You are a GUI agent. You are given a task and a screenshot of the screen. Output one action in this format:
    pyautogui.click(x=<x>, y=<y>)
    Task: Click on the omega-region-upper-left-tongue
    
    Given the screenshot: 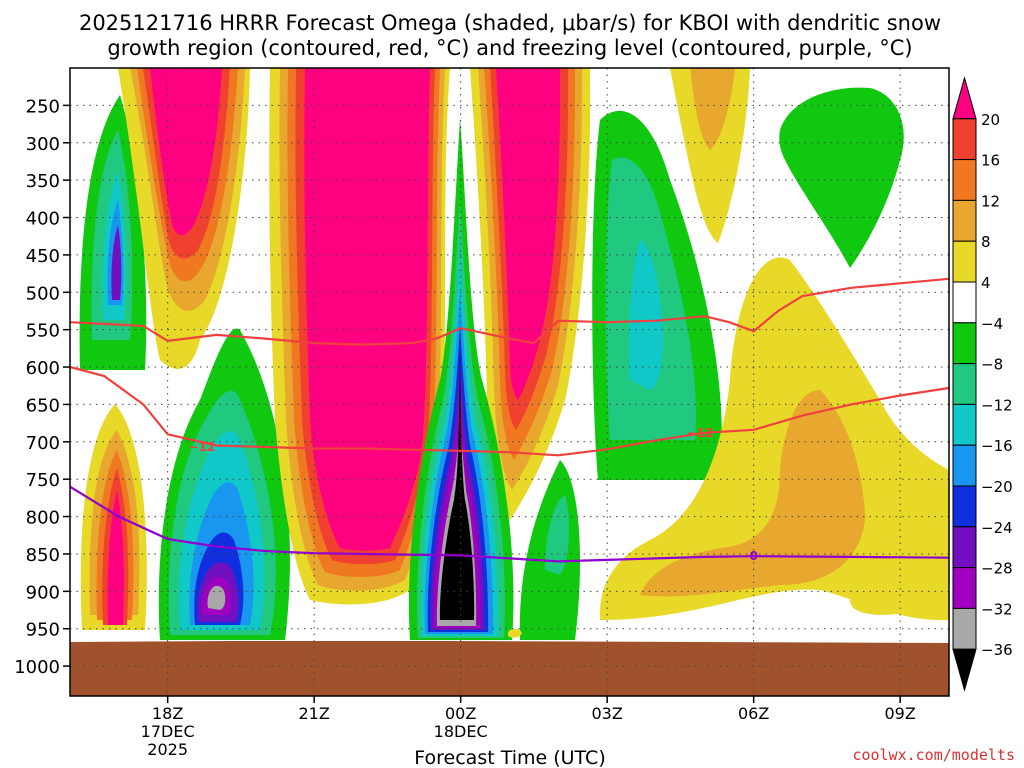 What is the action you would take?
    pyautogui.click(x=184, y=218)
    